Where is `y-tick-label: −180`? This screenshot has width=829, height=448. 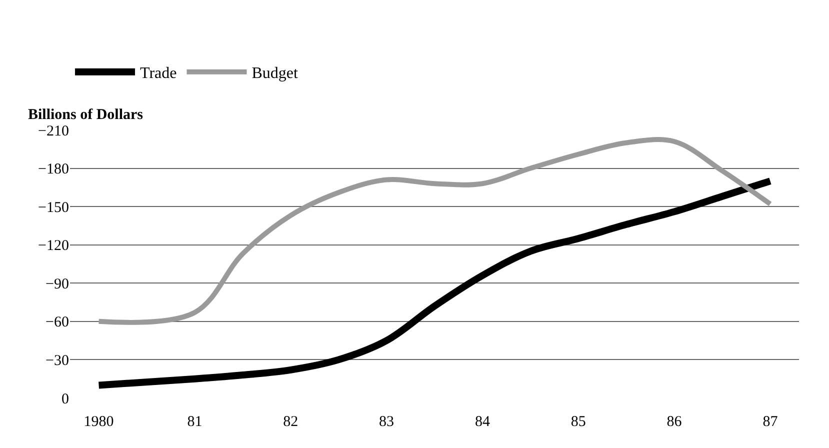
y-tick-label: −180 is located at coordinates (53, 170).